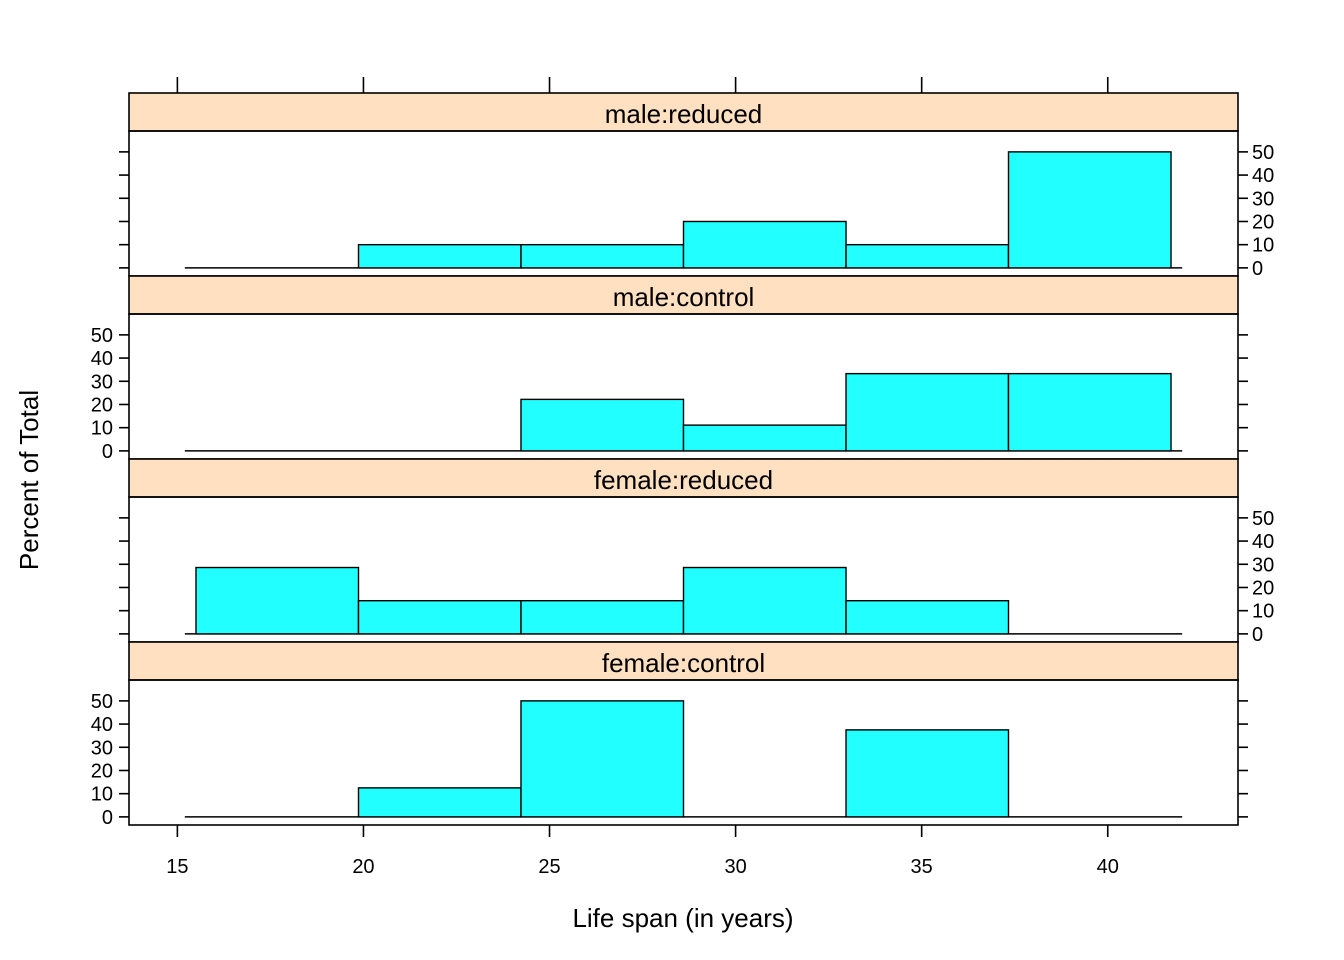 This screenshot has height=960, width=1344. I want to click on strip-label: male:control, so click(684, 297).